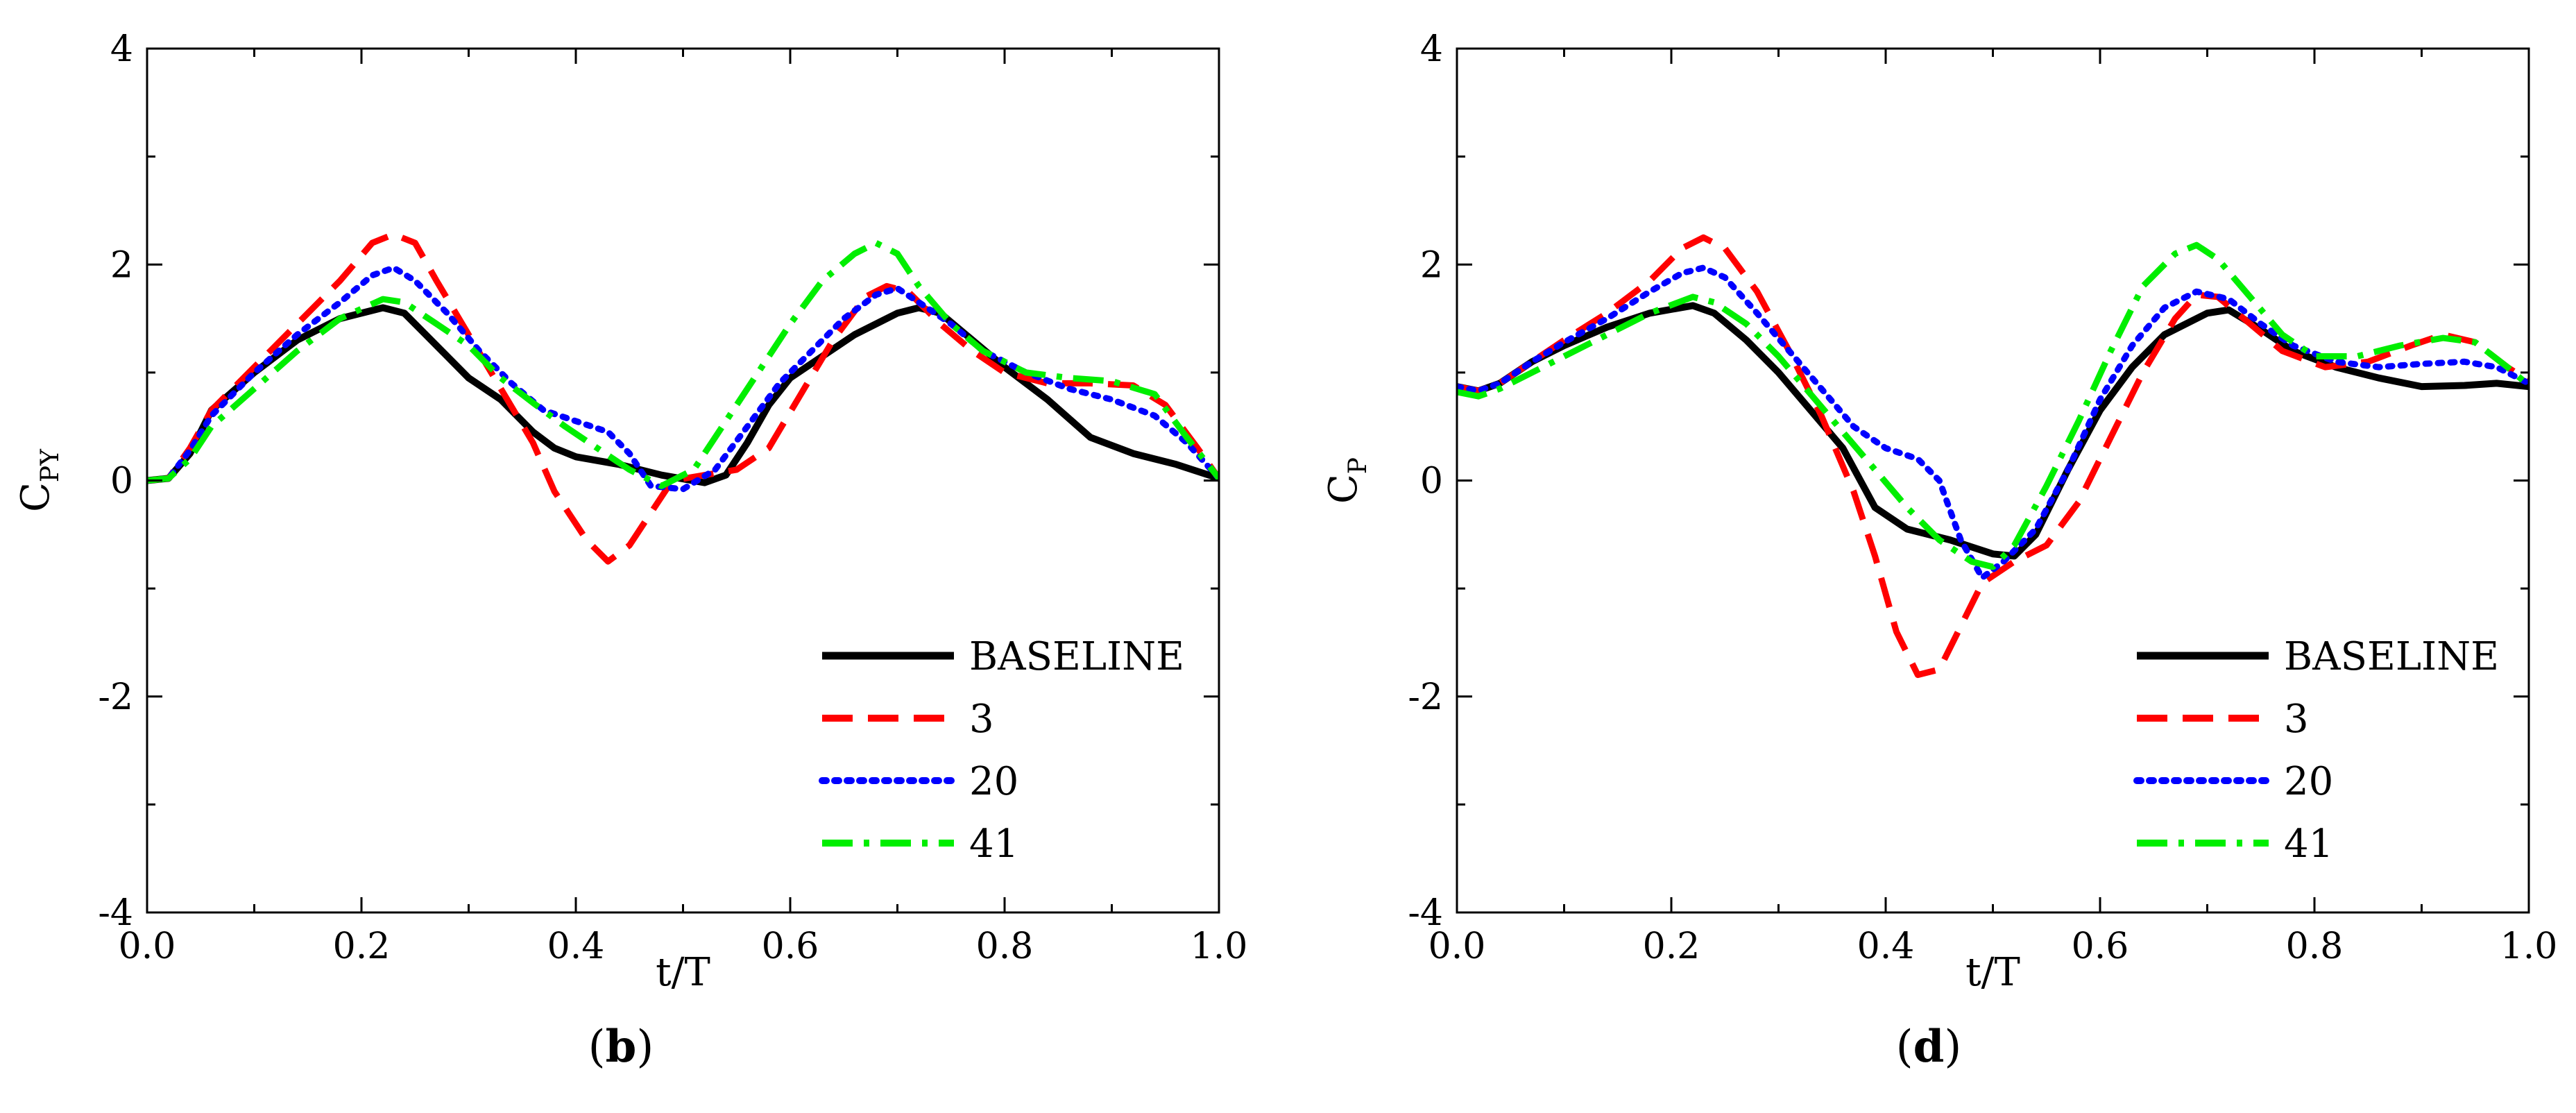  I want to click on series-line-baseline, so click(1993, 431).